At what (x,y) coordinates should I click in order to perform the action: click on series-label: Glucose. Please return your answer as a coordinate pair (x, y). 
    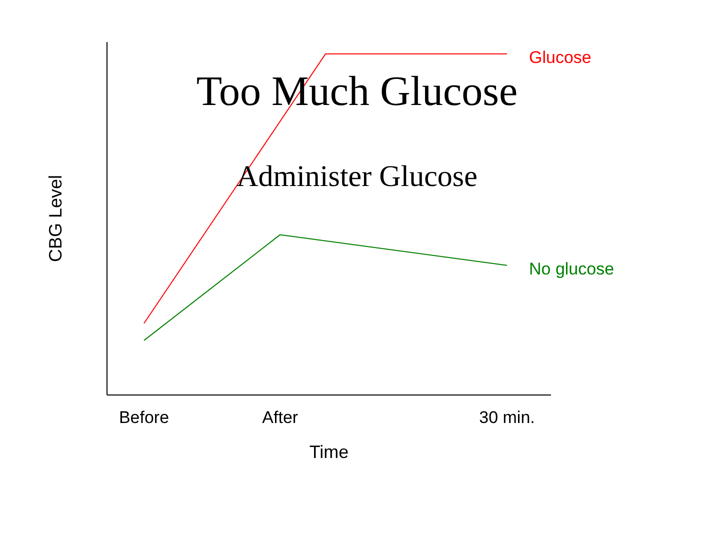
    Looking at the image, I should click on (560, 57).